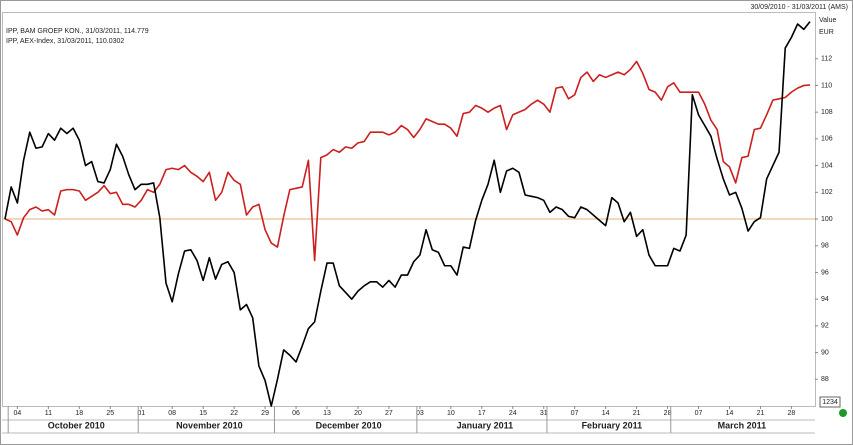 This screenshot has width=853, height=445. Describe the element at coordinates (79, 413) in the screenshot. I see `x-tick-label: 18` at that location.